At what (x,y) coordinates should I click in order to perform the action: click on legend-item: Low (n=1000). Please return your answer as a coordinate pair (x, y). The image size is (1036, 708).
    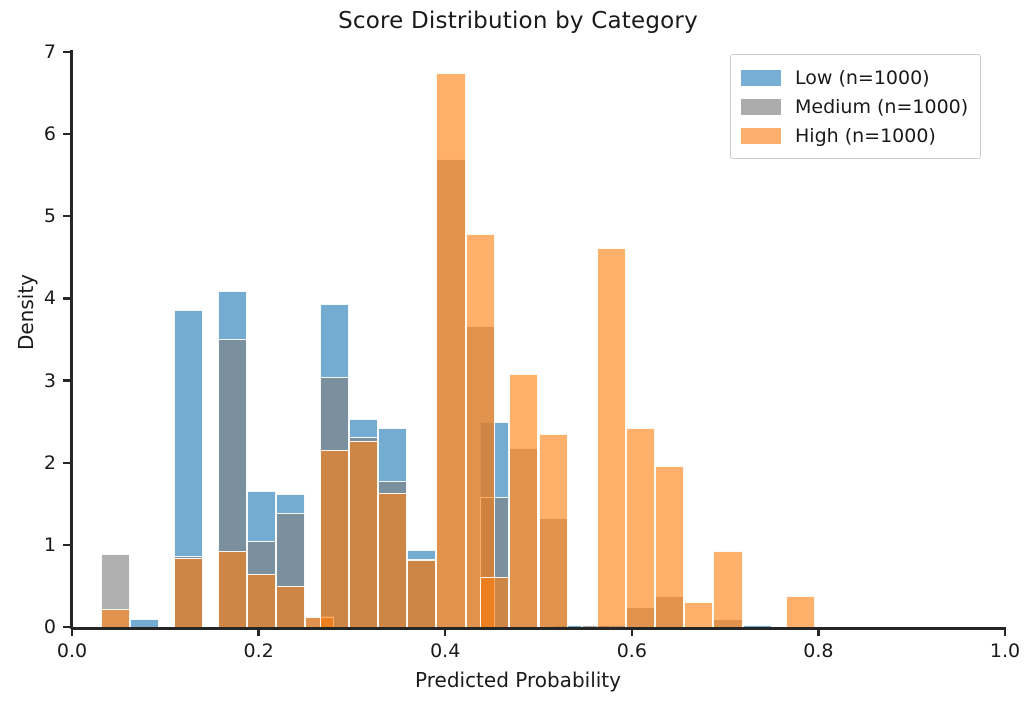
    Looking at the image, I should click on (854, 77).